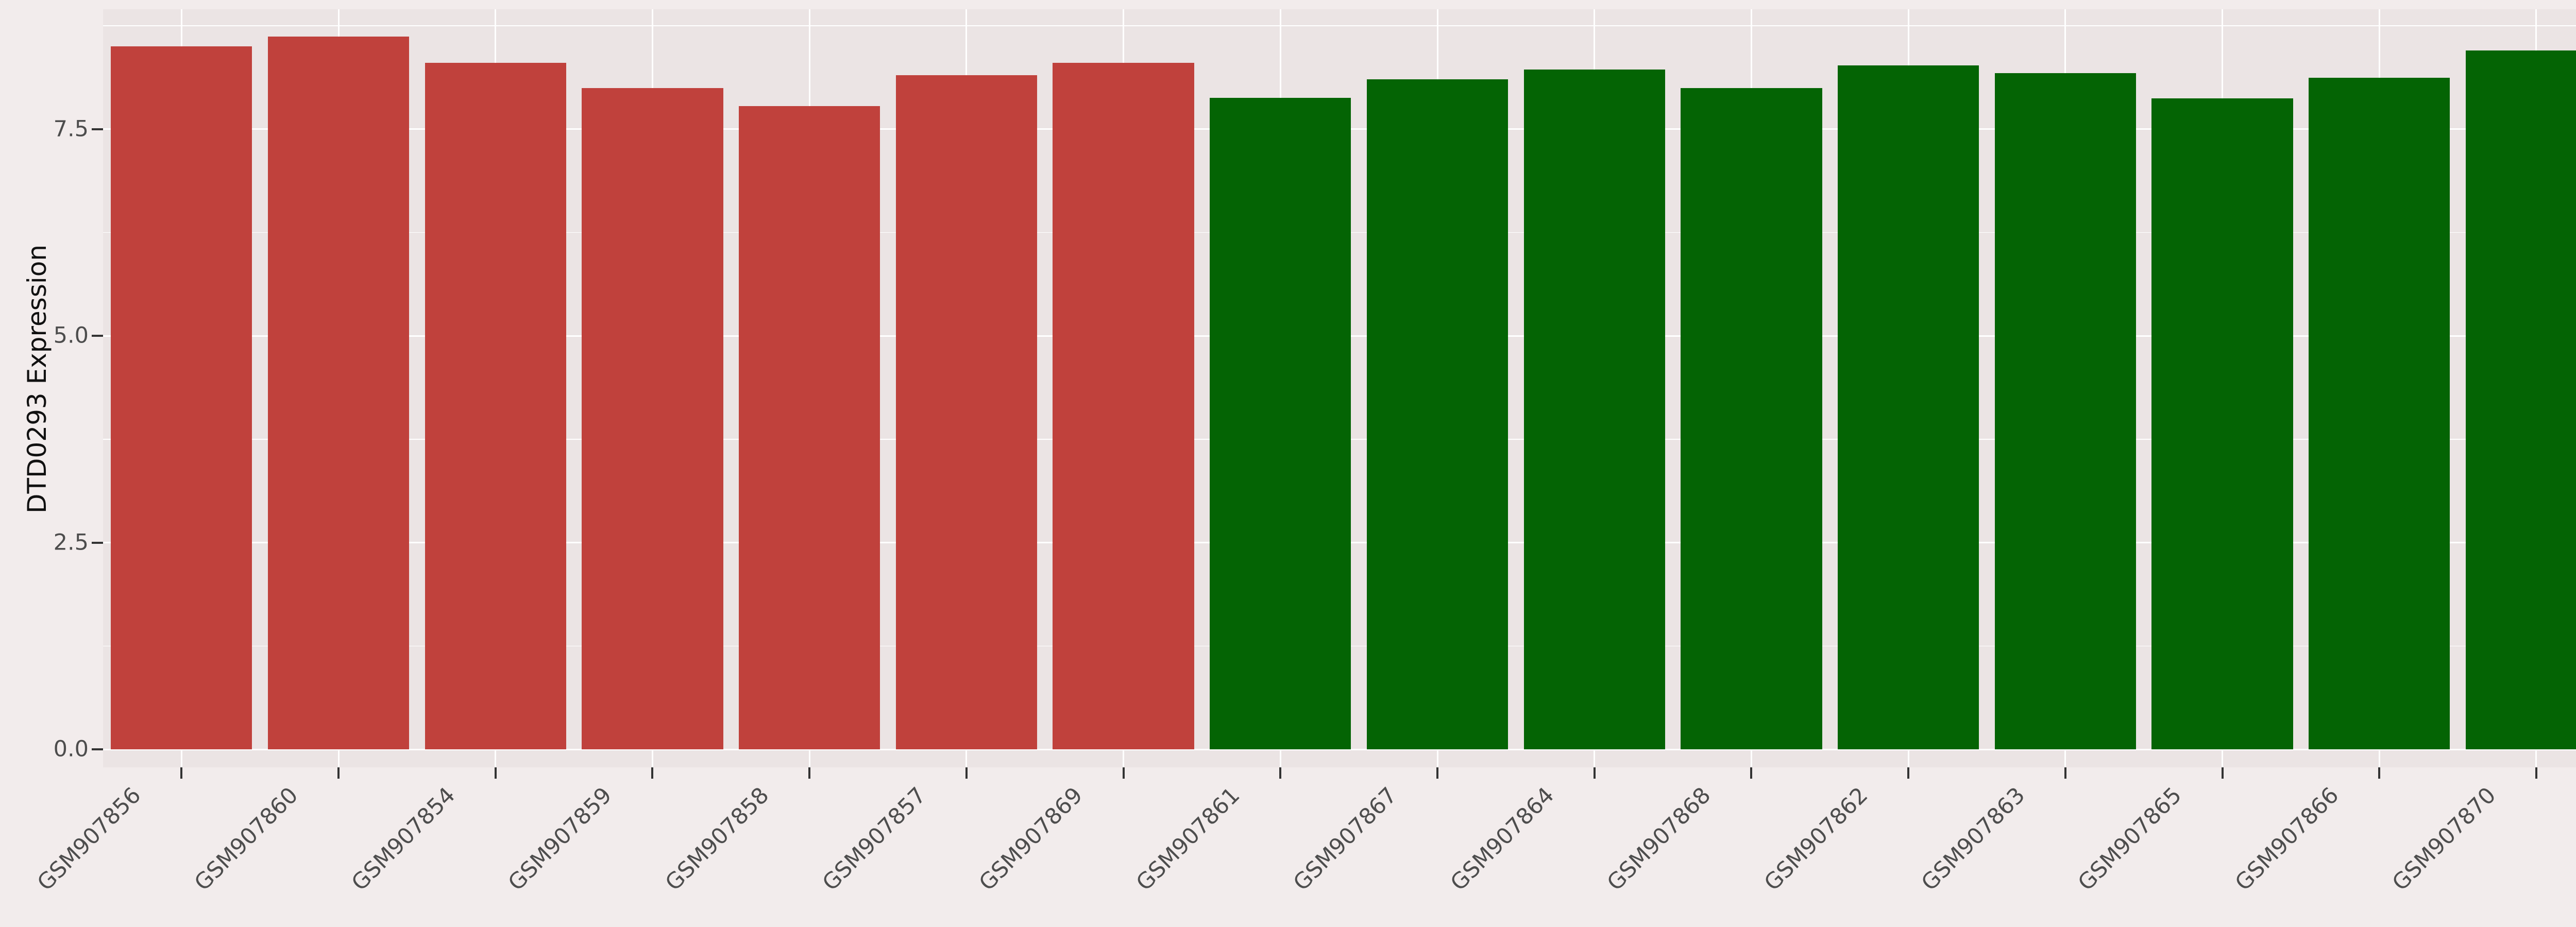 This screenshot has width=2576, height=927. Describe the element at coordinates (1123, 406) in the screenshot. I see `bar-GSM907857` at that location.